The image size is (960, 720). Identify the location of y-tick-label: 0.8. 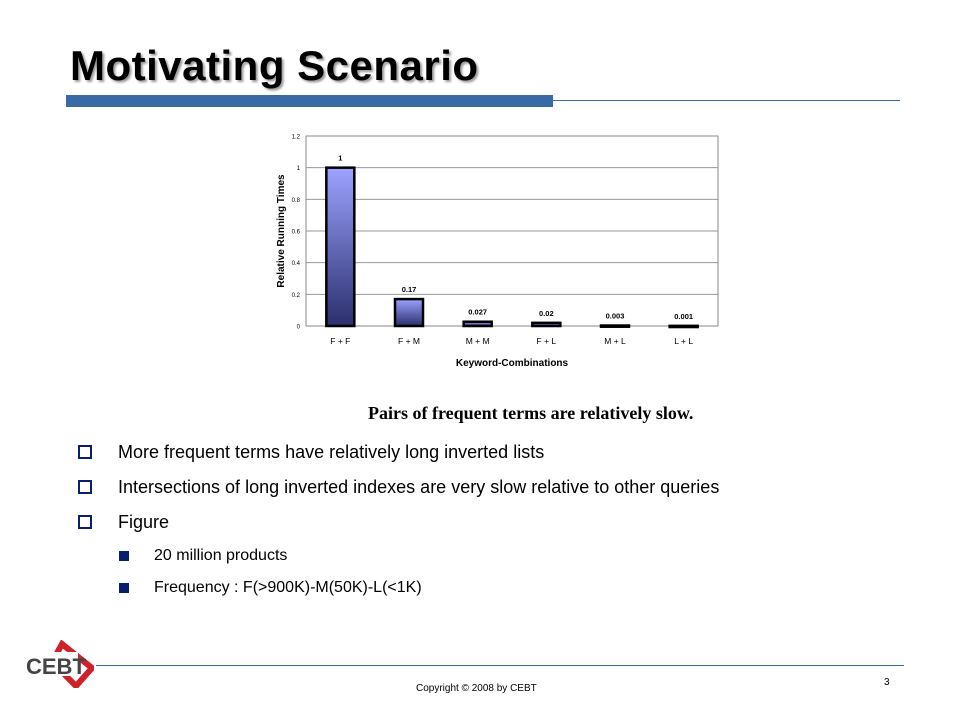
(296, 201).